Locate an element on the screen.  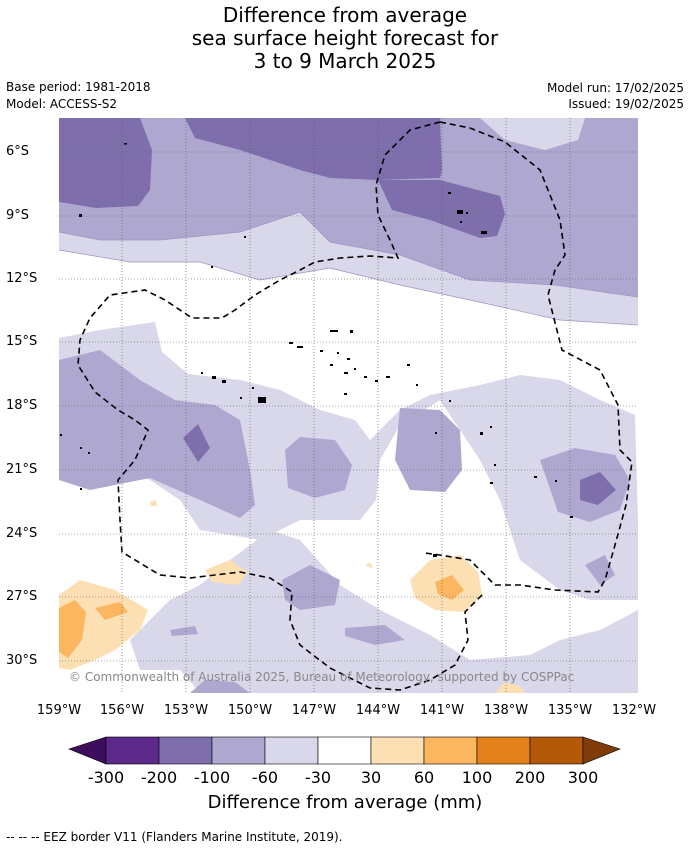
colorbar-tick: -200 is located at coordinates (159, 777).